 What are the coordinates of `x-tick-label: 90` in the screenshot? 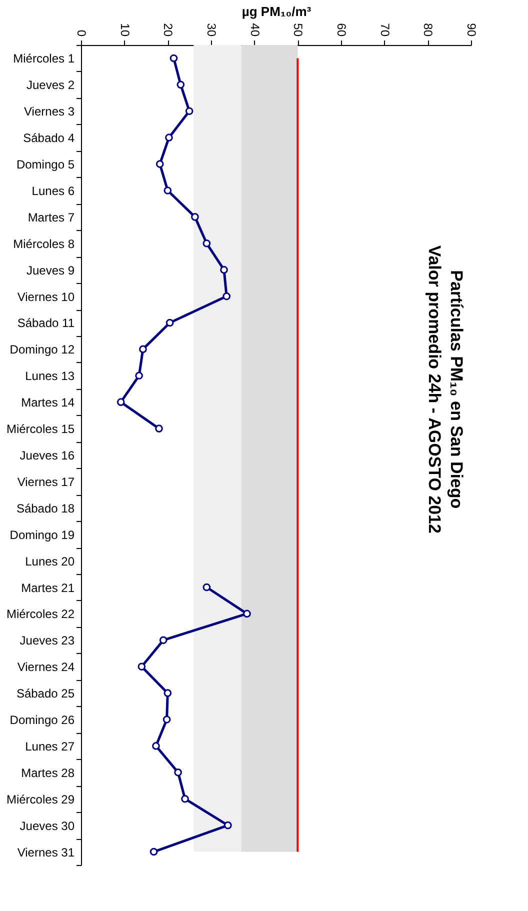 It's located at (471, 30).